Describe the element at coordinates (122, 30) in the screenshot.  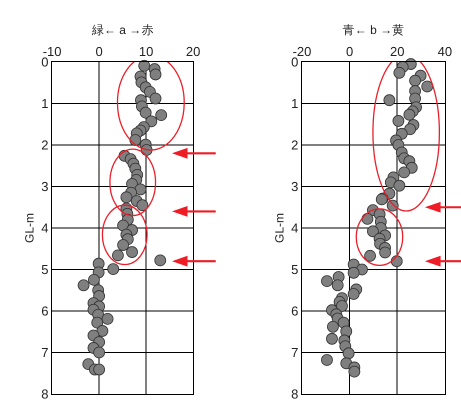
I see `x-axis-title: 緑← a →赤` at that location.